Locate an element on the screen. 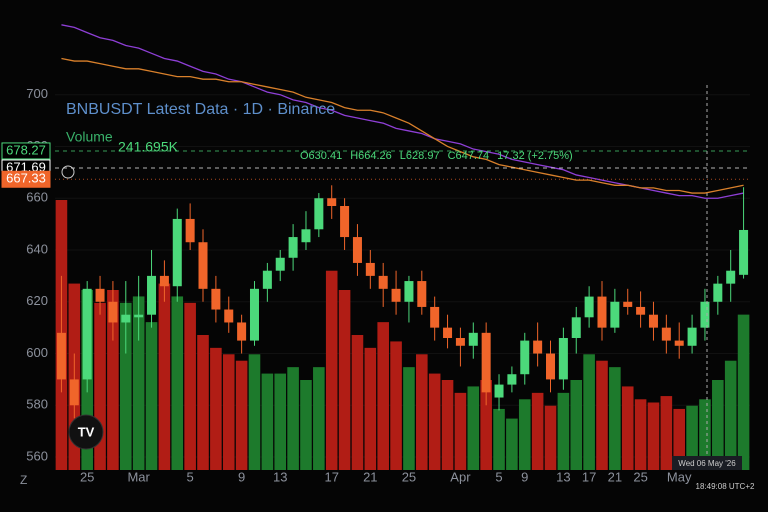  logo-mark: TV is located at coordinates (86, 431).